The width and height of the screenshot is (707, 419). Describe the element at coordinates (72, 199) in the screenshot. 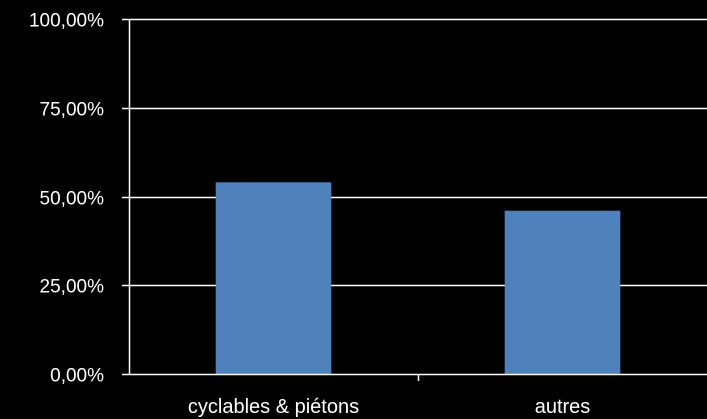

I see `y-tick-label: 50,00%` at that location.